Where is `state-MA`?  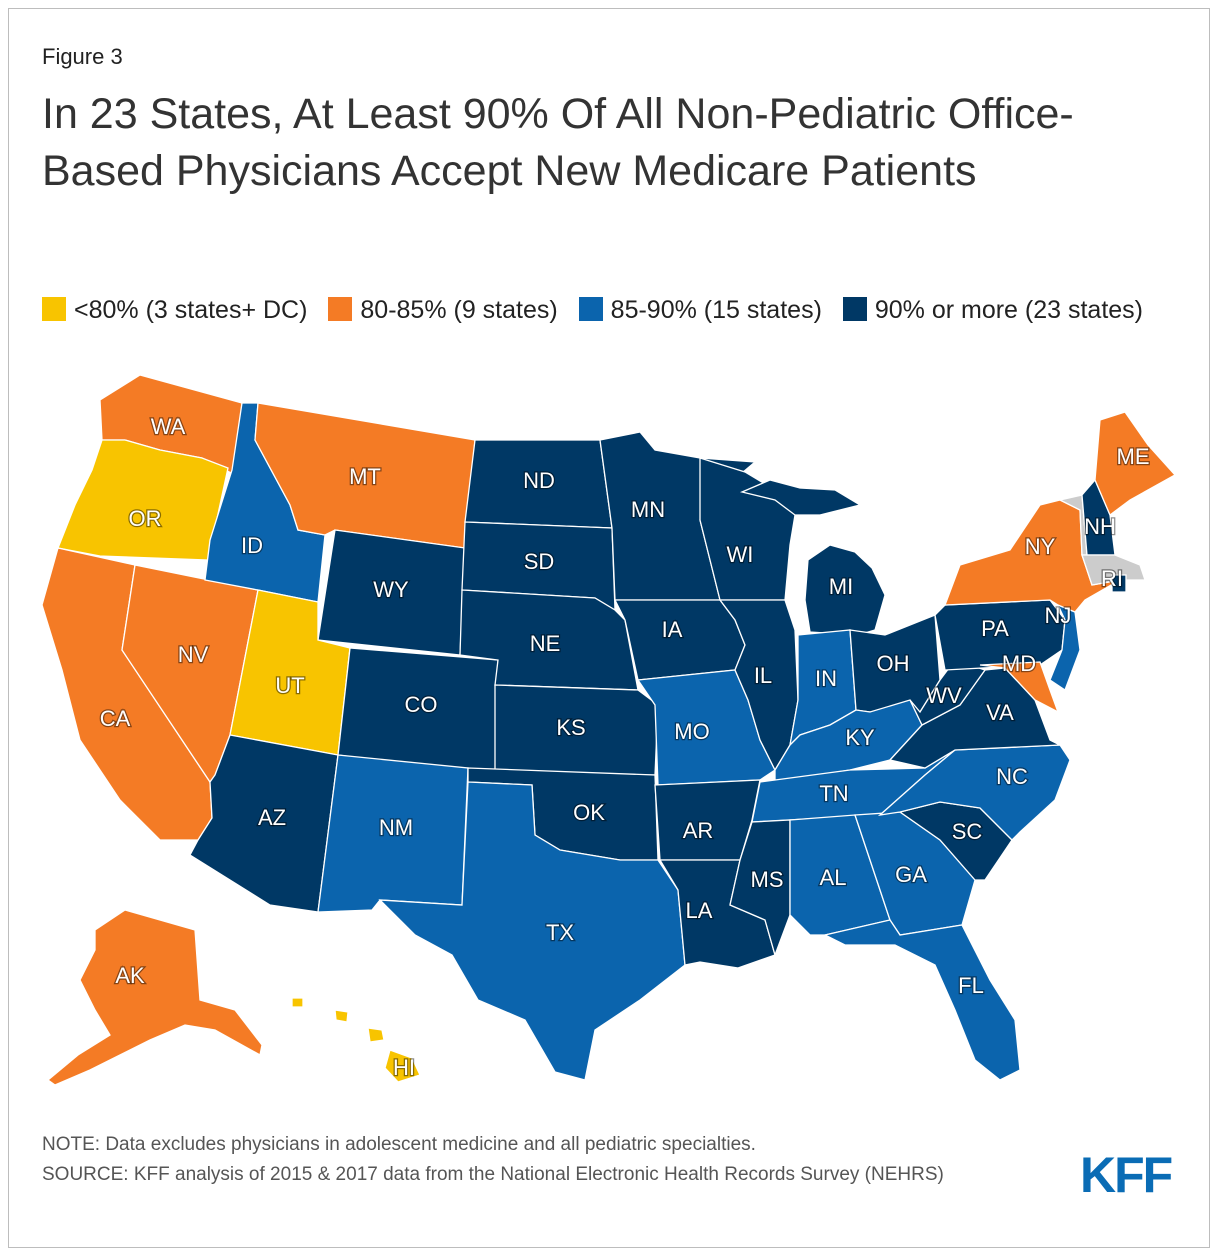 state-MA is located at coordinates (1113, 570).